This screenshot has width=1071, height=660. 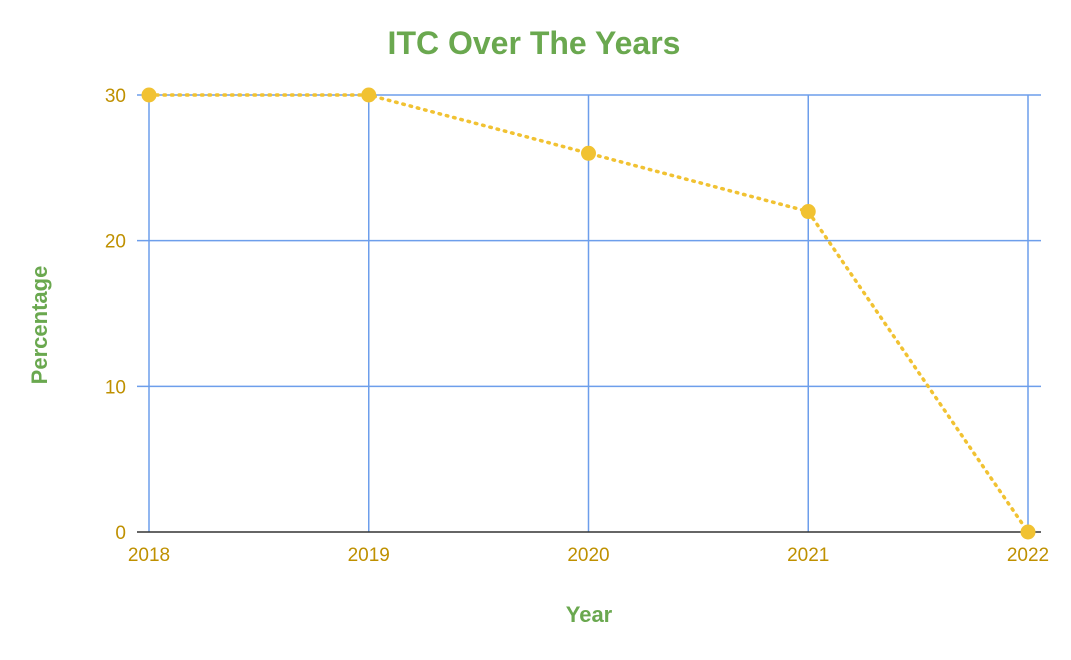 What do you see at coordinates (120, 533) in the screenshot?
I see `y-tick-label: 0` at bounding box center [120, 533].